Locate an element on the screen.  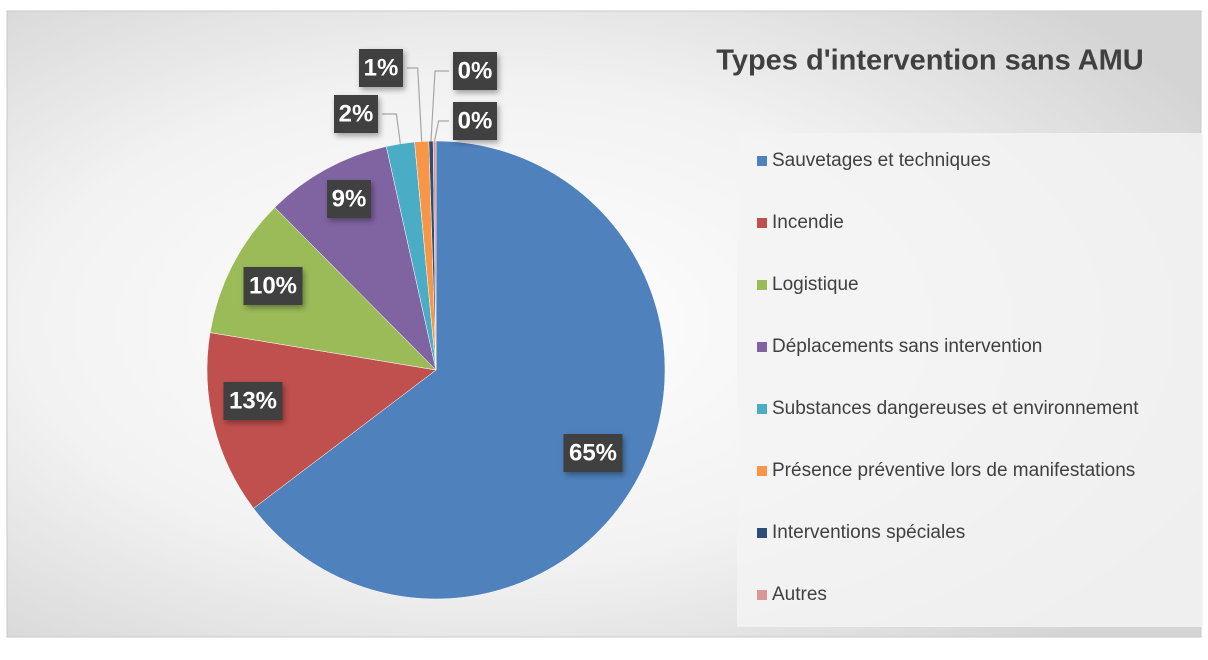
data-label: 13% is located at coordinates (253, 400).